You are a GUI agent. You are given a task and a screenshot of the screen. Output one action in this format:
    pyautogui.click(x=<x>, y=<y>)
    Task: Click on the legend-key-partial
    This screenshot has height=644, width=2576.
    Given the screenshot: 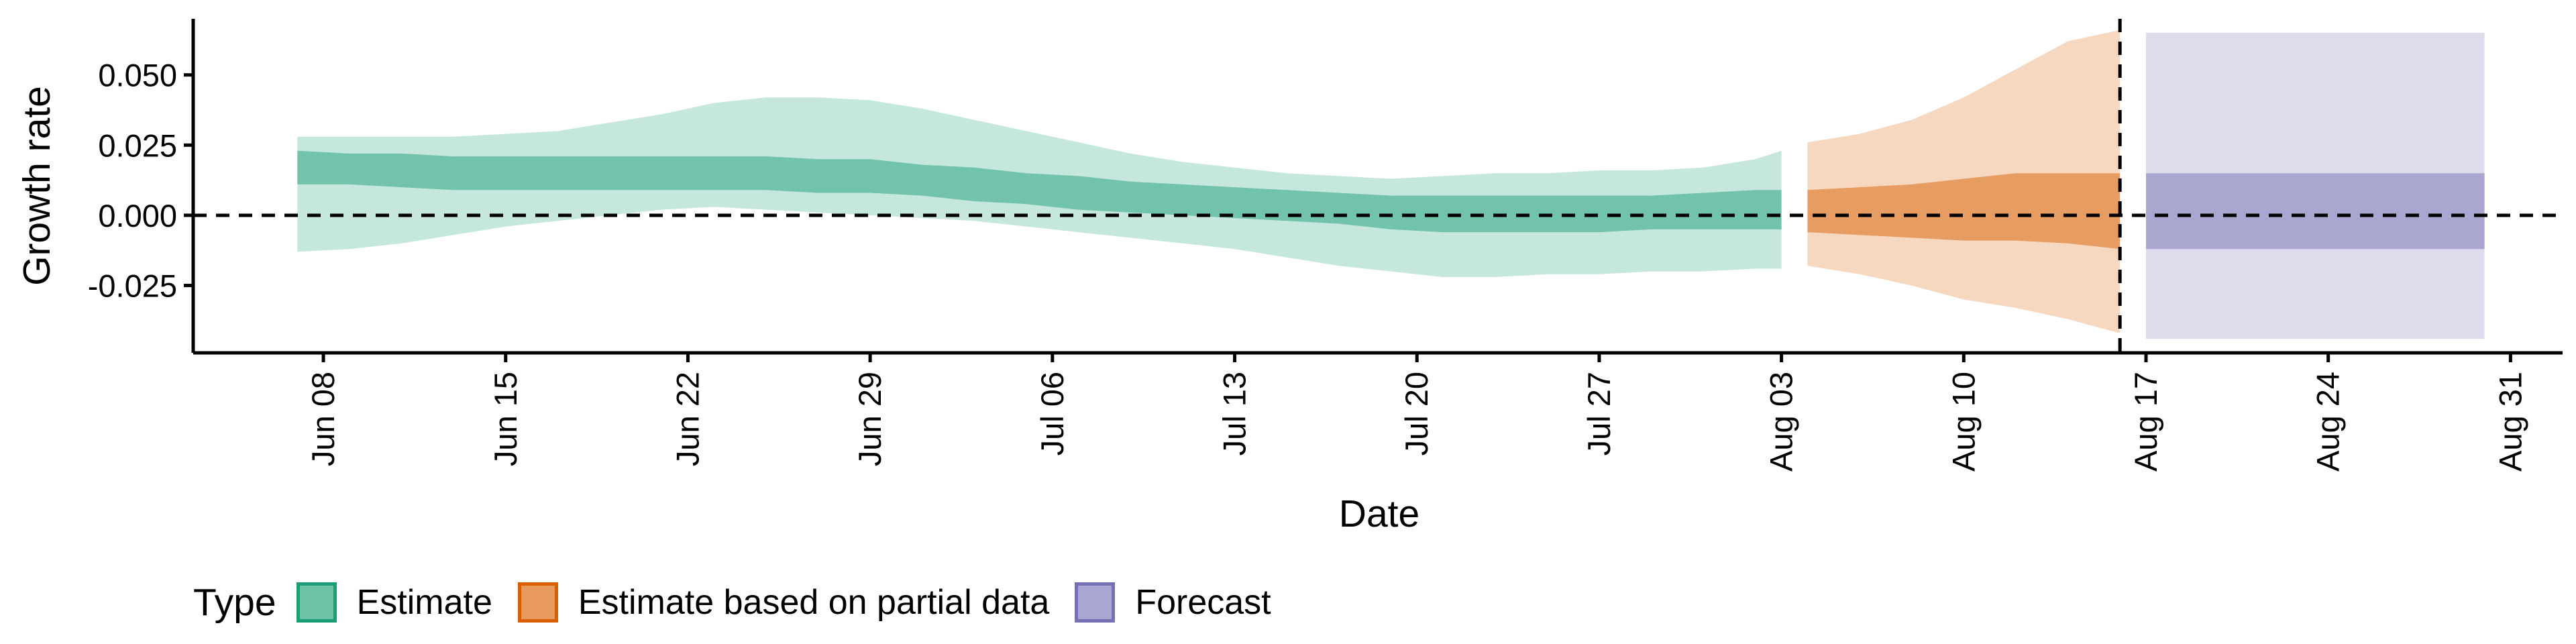 What is the action you would take?
    pyautogui.click(x=537, y=602)
    